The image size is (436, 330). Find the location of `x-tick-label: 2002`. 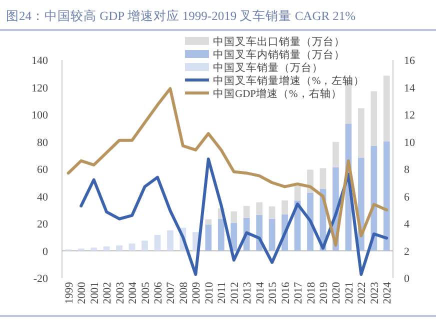

x-tick-label: 2002 is located at coordinates (108, 293).